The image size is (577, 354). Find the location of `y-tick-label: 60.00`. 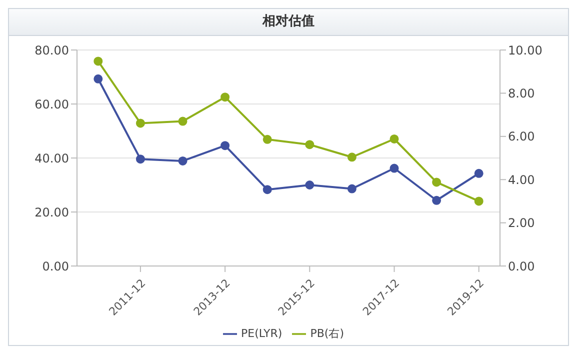

y-tick-label: 60.00 is located at coordinates (51, 104).